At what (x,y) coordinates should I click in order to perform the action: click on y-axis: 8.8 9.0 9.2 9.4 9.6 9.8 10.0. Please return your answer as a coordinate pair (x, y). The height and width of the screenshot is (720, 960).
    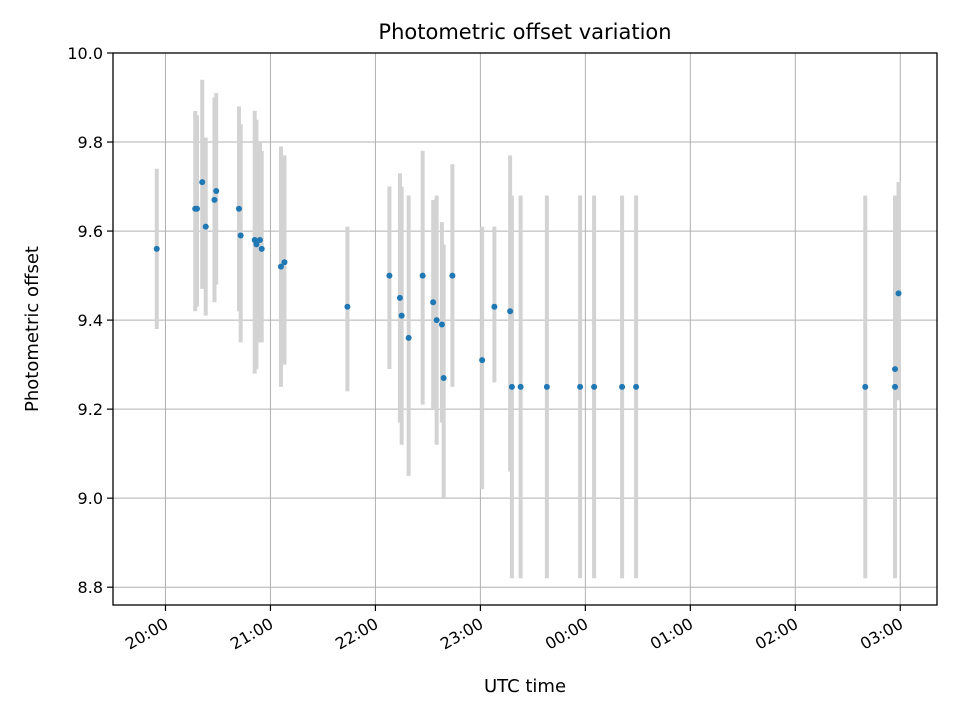
    Looking at the image, I should click on (90, 320).